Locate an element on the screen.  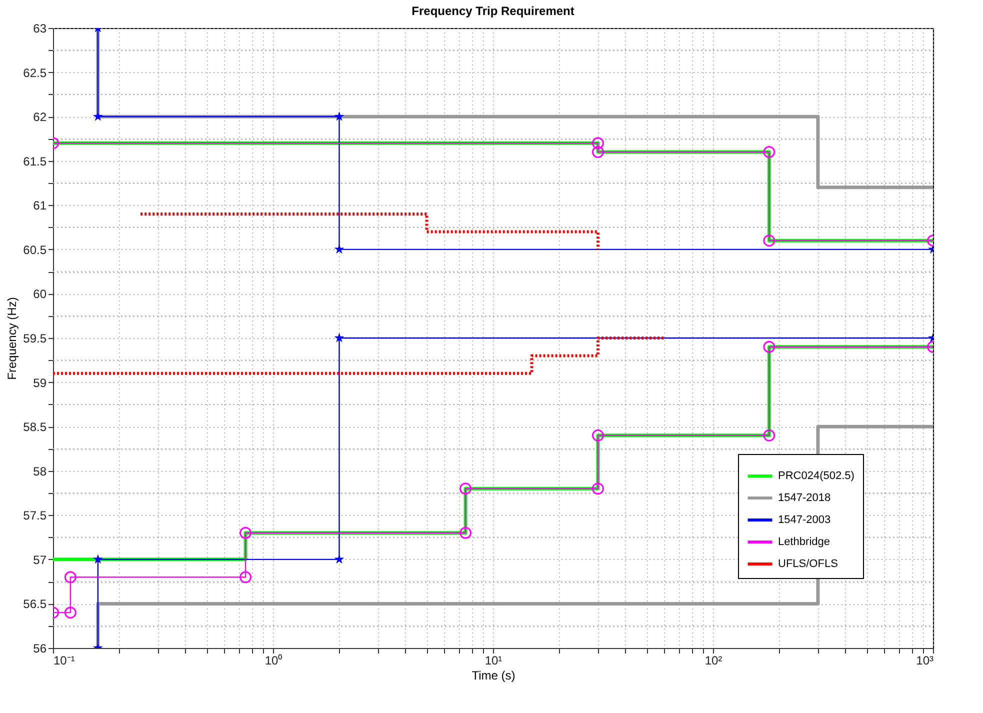
y-tick-label: 58.5 is located at coordinates (35, 427).